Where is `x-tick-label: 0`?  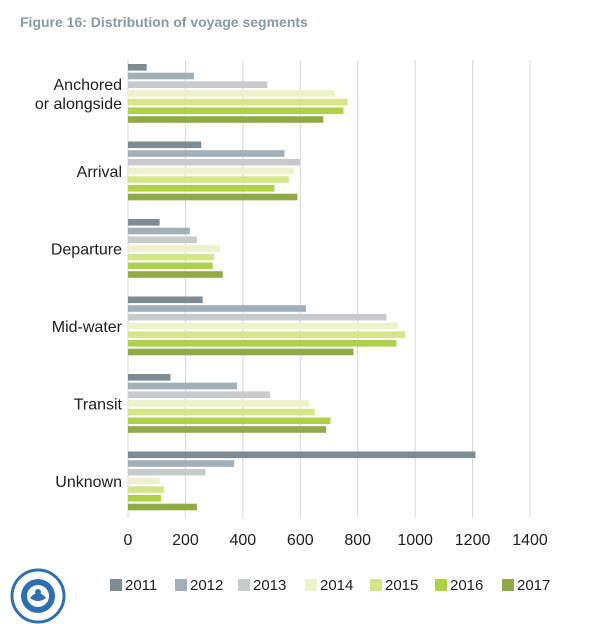 x-tick-label: 0 is located at coordinates (128, 540).